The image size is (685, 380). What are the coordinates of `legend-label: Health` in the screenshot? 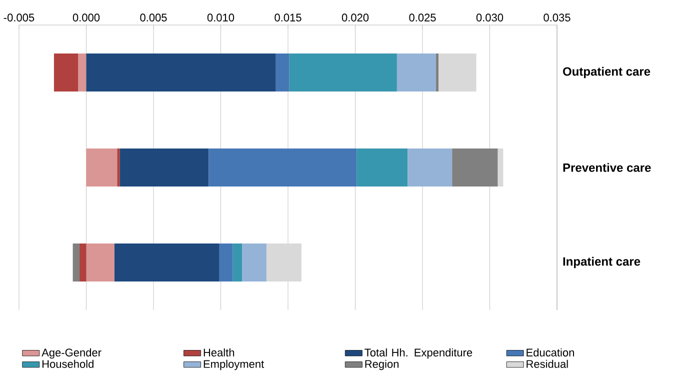 It's located at (219, 352).